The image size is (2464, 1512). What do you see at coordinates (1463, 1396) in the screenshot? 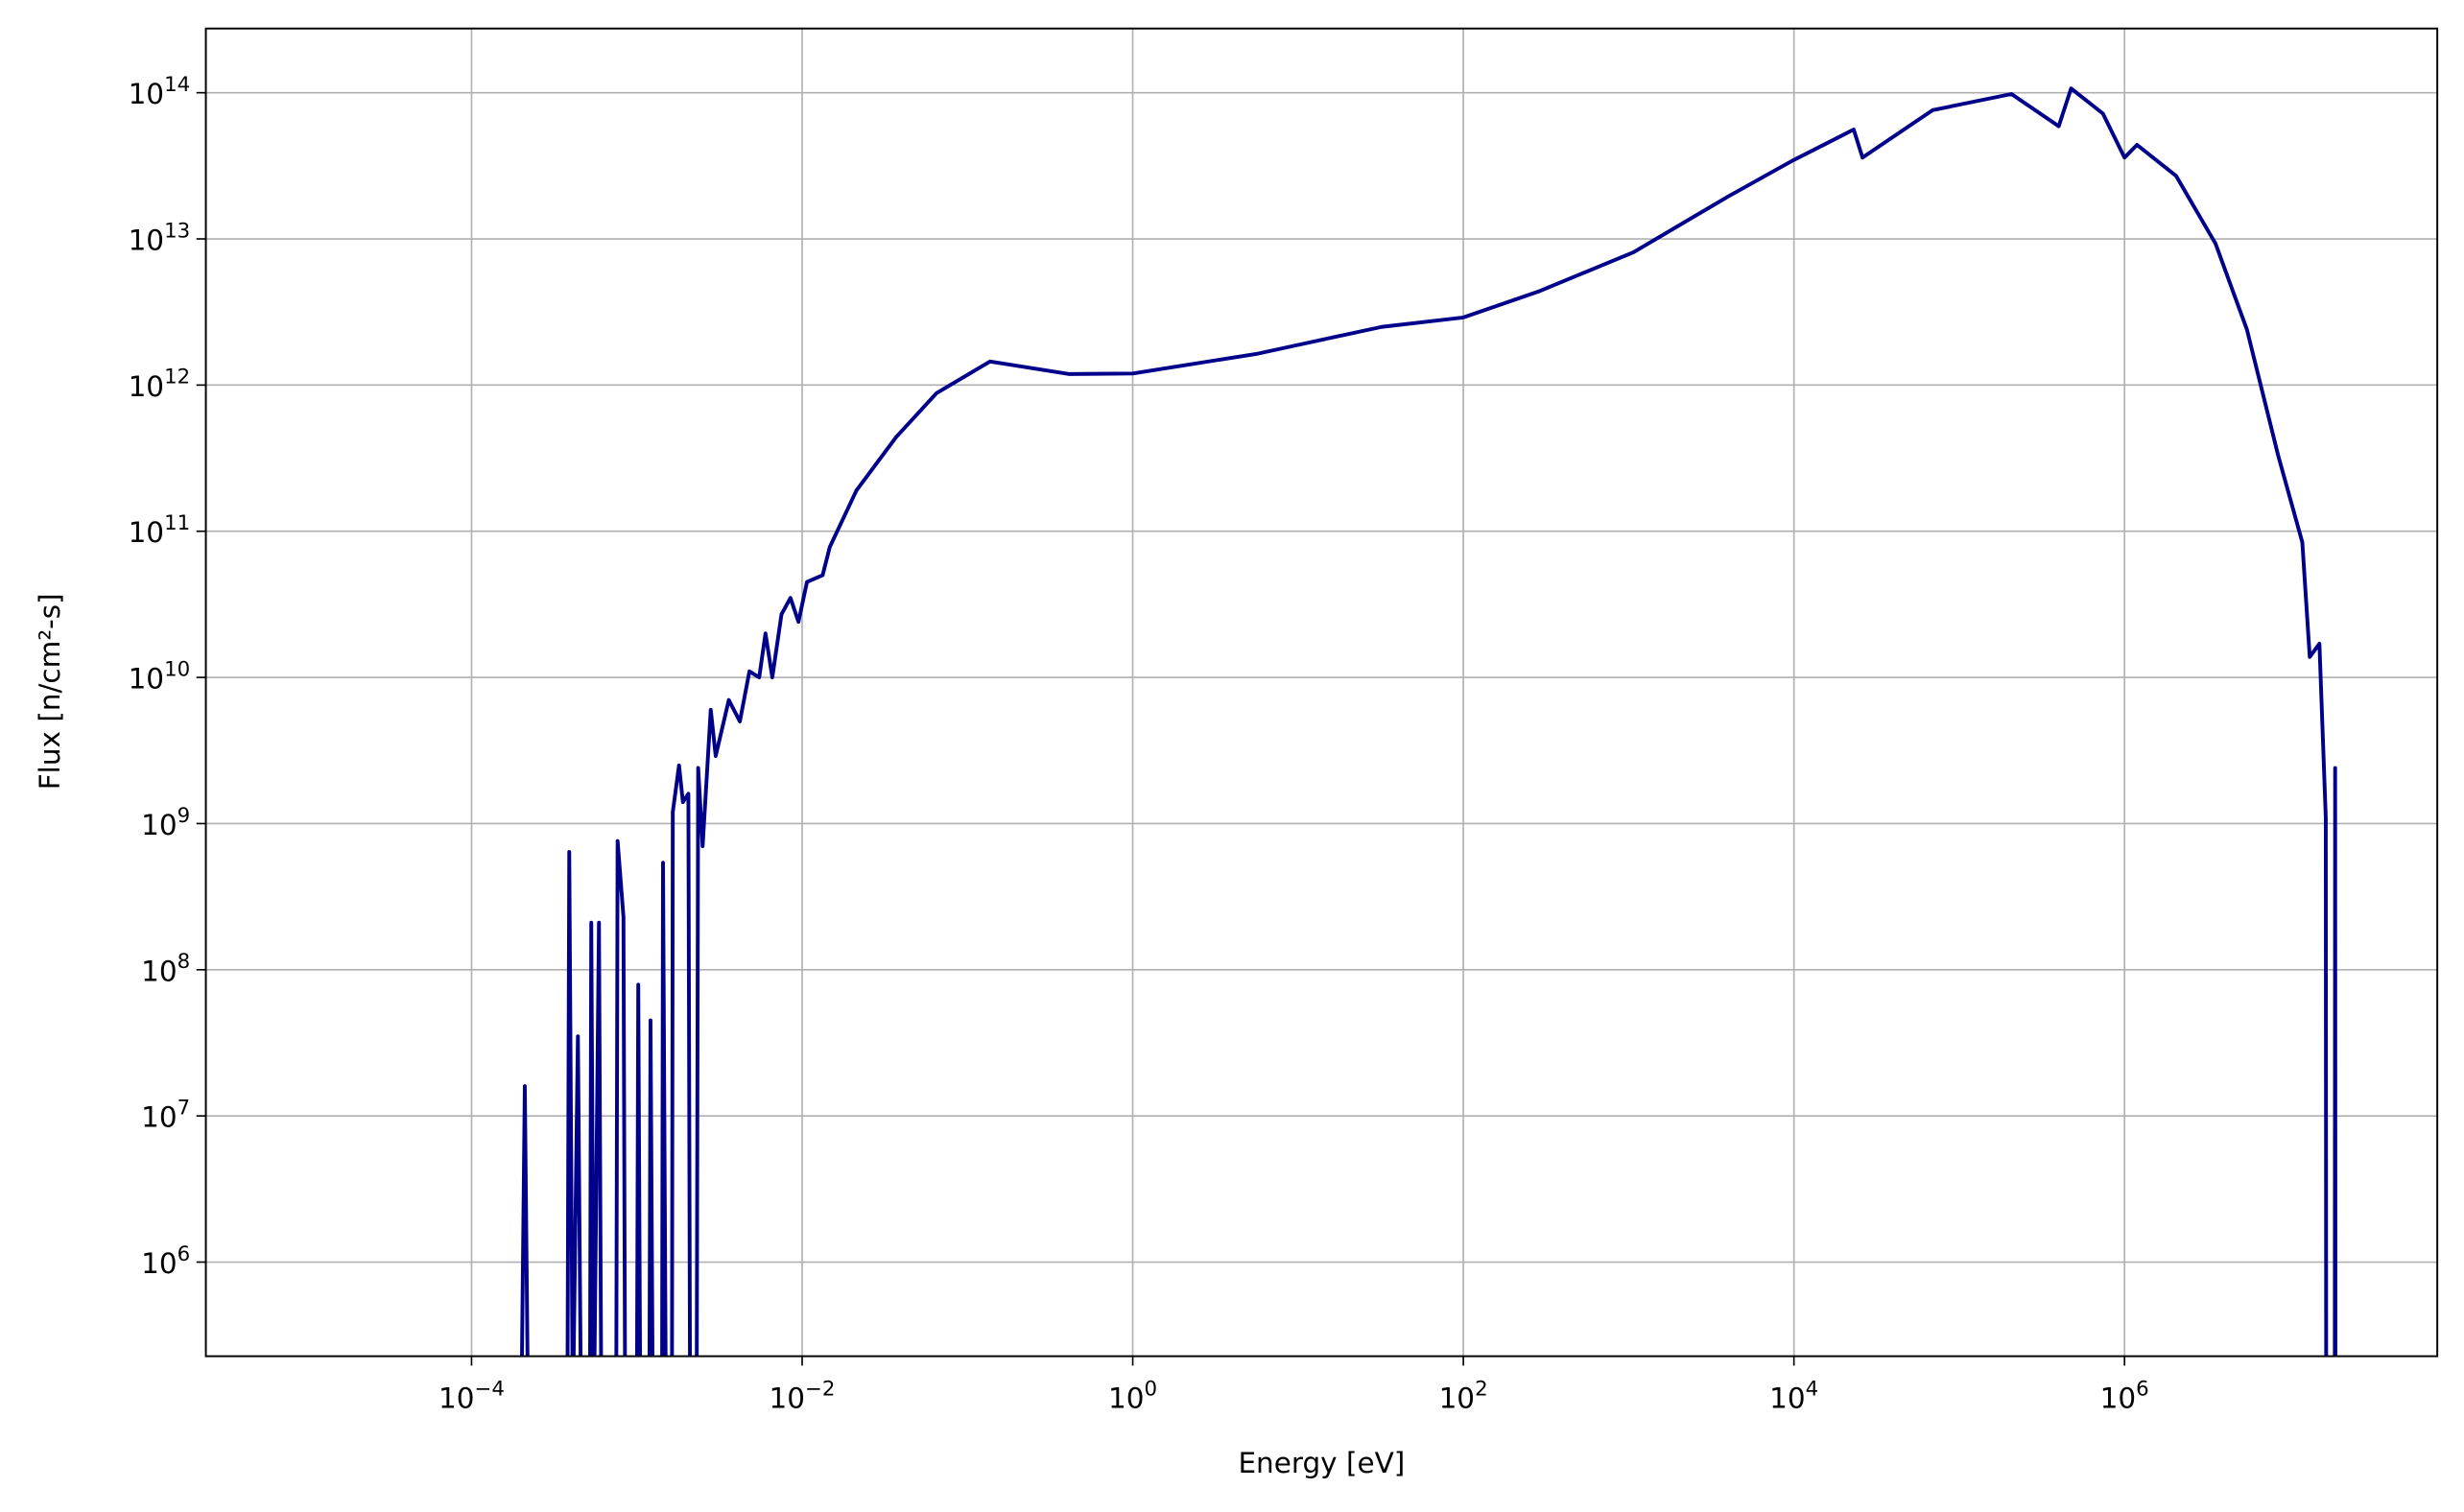
I see `x-tick-label: 10²` at bounding box center [1463, 1396].